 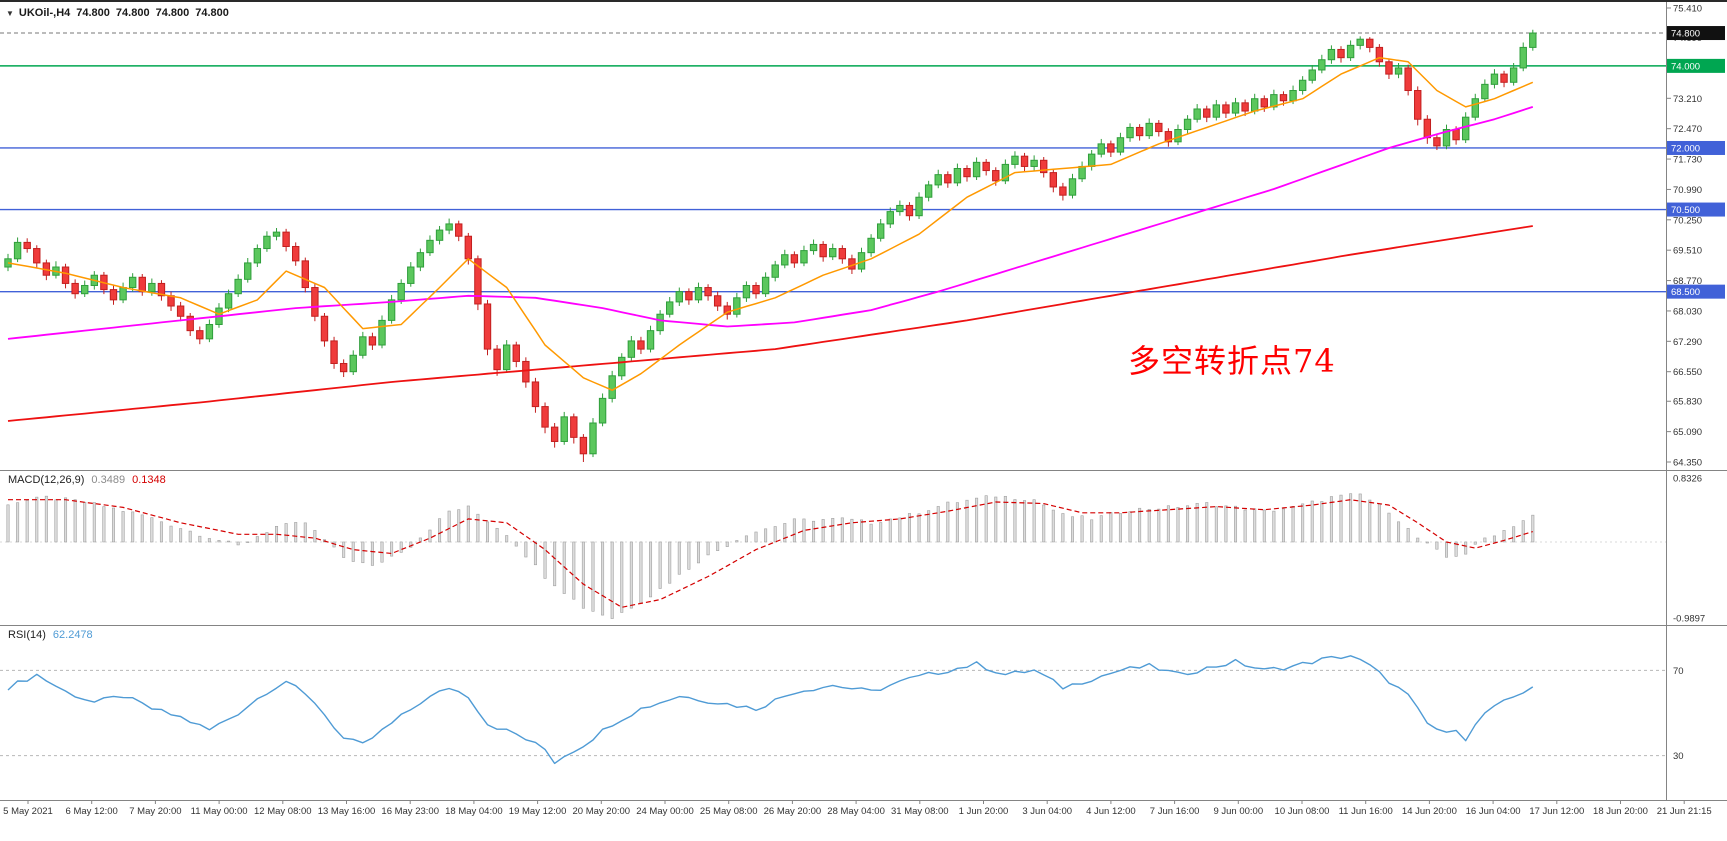 What do you see at coordinates (770, 553) in the screenshot?
I see `macd-signal-line` at bounding box center [770, 553].